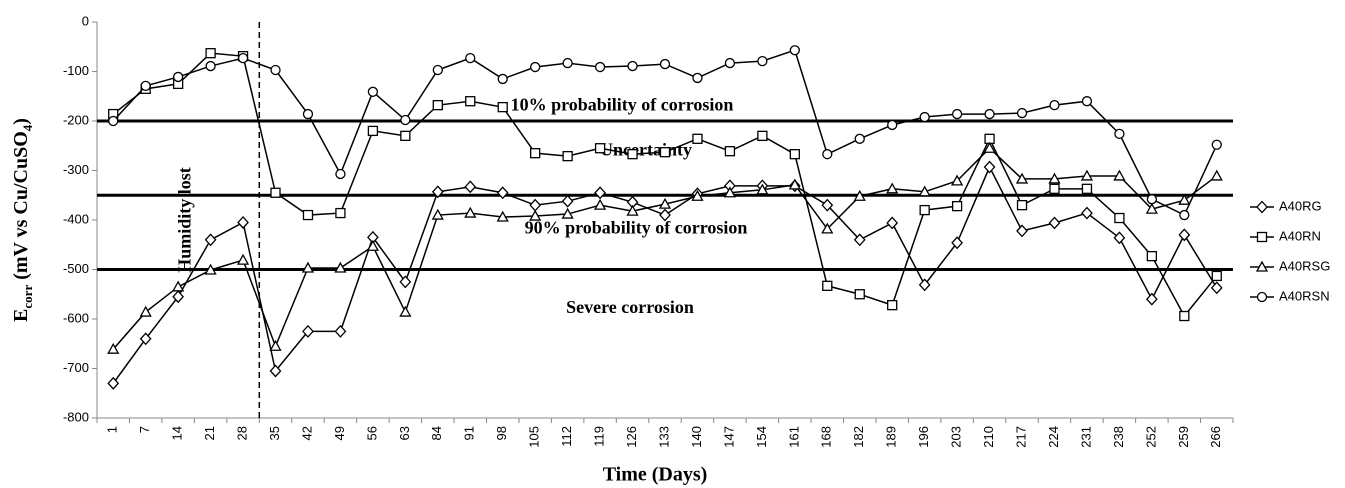  What do you see at coordinates (241, 433) in the screenshot?
I see `x-tick-label: 28` at bounding box center [241, 433].